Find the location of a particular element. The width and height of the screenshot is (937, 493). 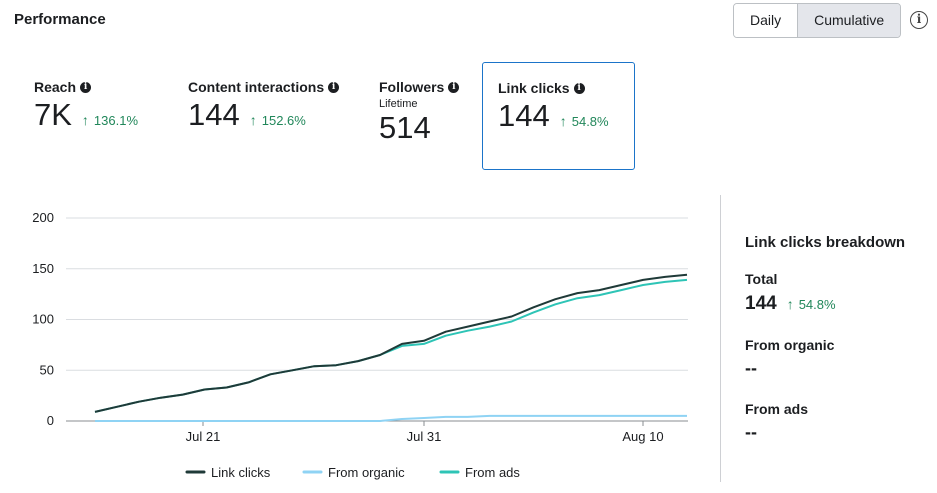

legend-label: From ads is located at coordinates (492, 472).